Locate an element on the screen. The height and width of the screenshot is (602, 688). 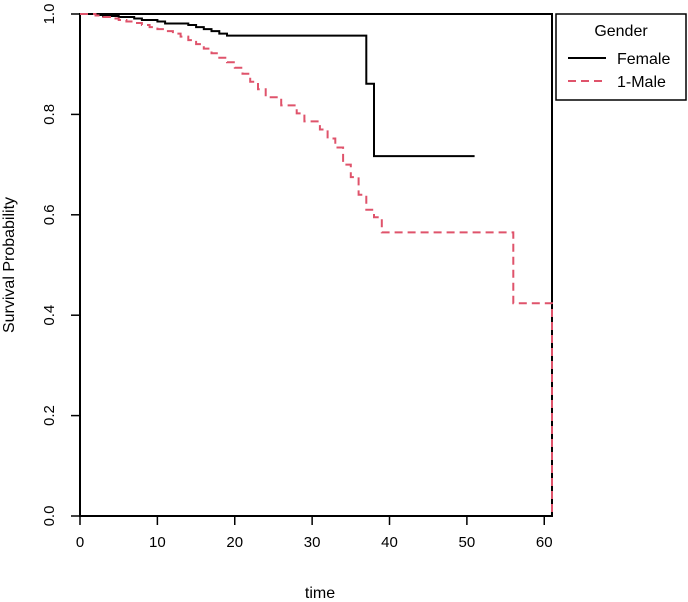
x-axis: 0 10 20 30 40 50 60 is located at coordinates (314, 533).